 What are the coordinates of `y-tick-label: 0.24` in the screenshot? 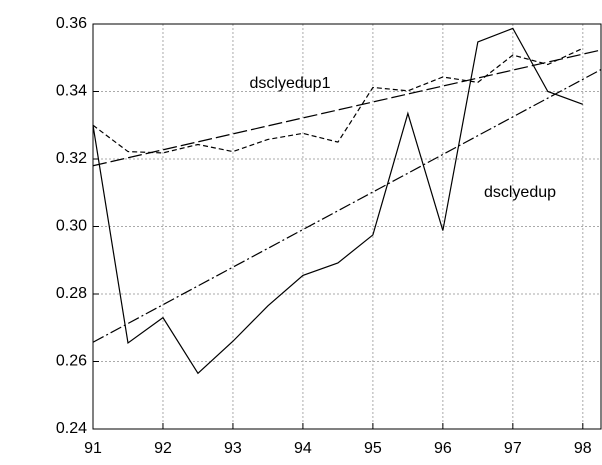 It's located at (71, 428).